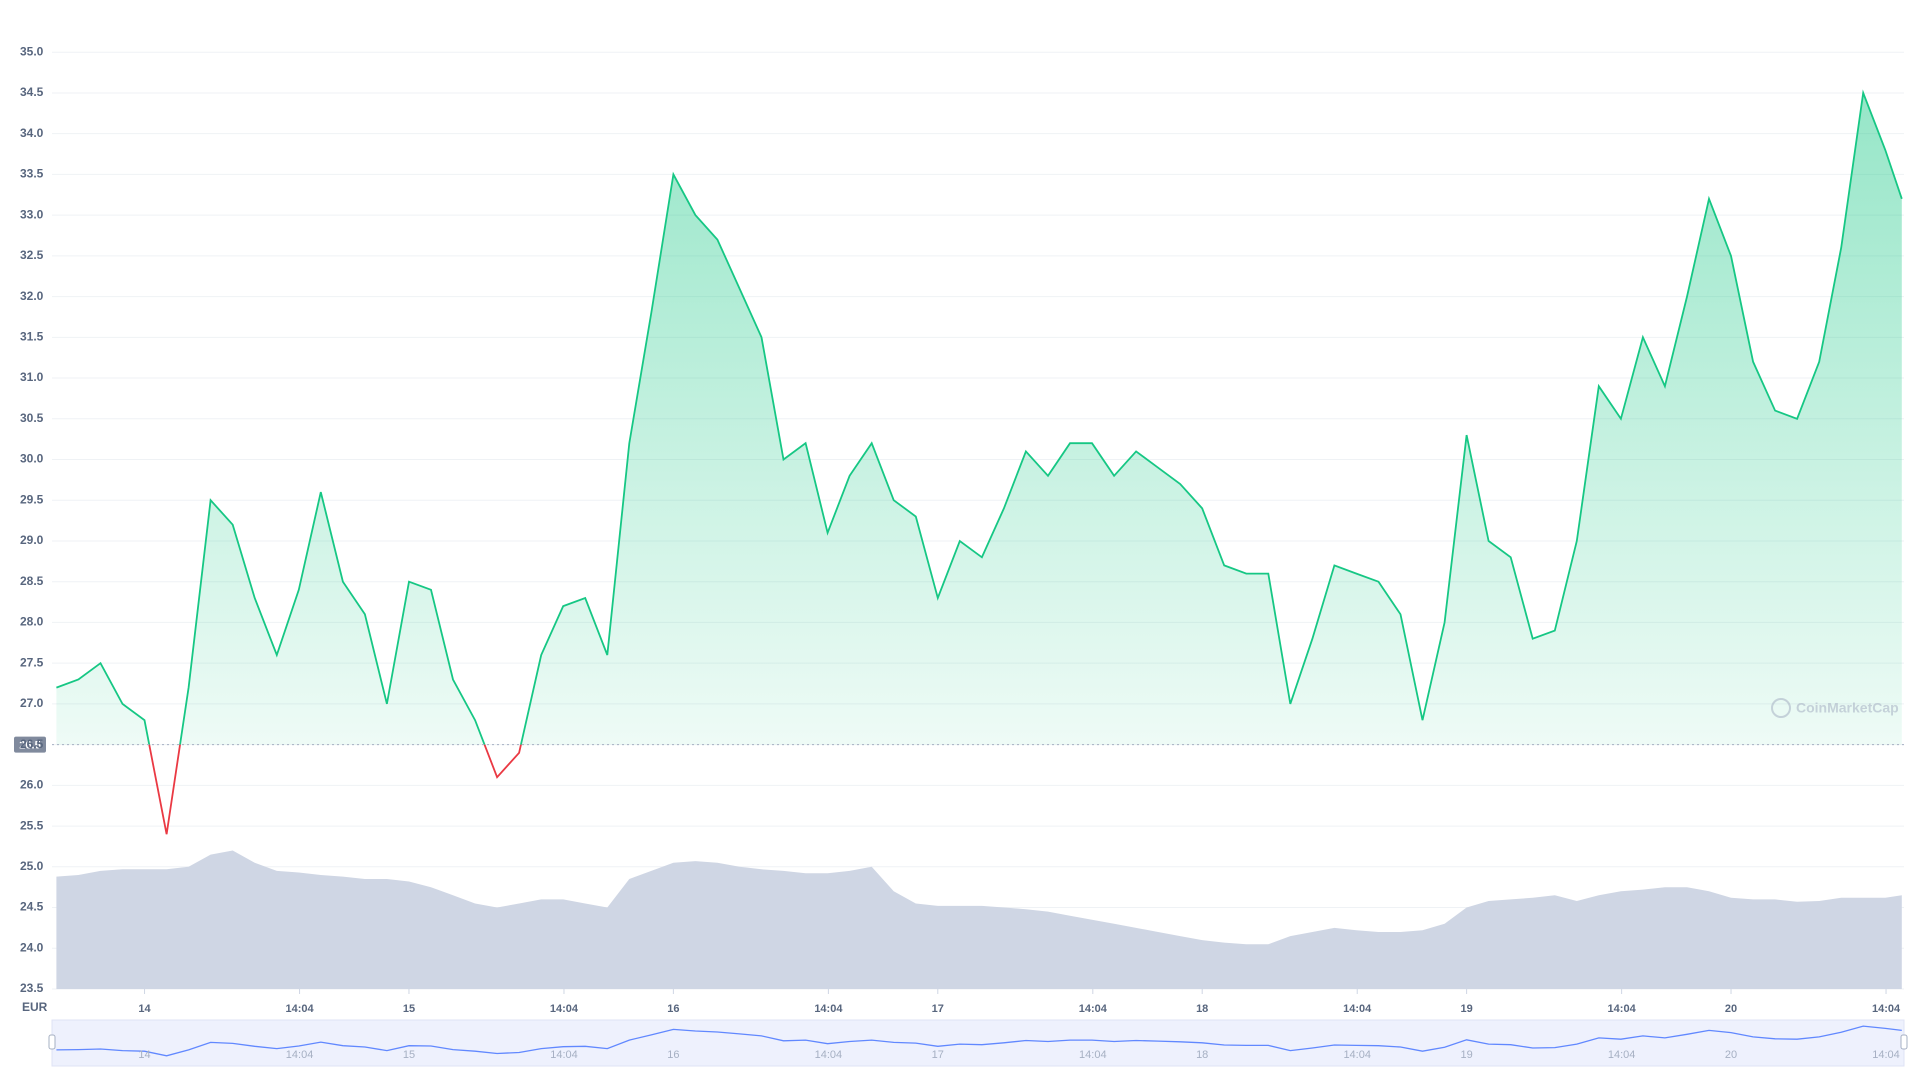  Describe the element at coordinates (1847, 708) in the screenshot. I see `watermark-text: CoinMarketCap` at that location.